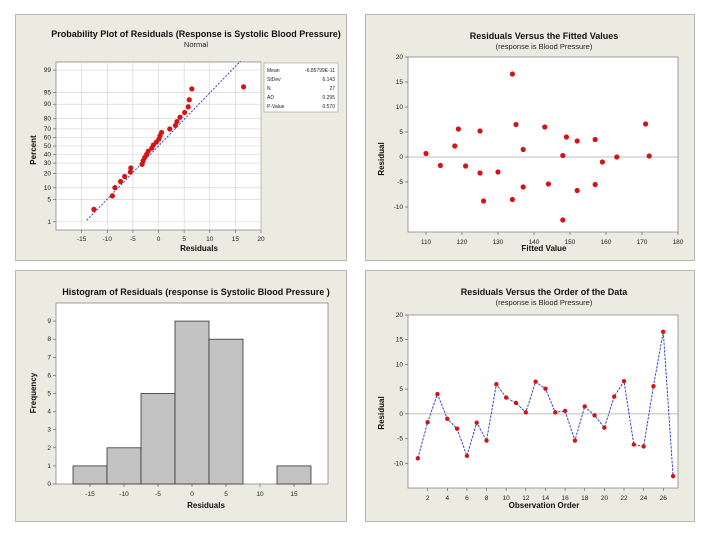 The width and height of the screenshot is (720, 540). I want to click on x-tick-label: 26, so click(664, 498).